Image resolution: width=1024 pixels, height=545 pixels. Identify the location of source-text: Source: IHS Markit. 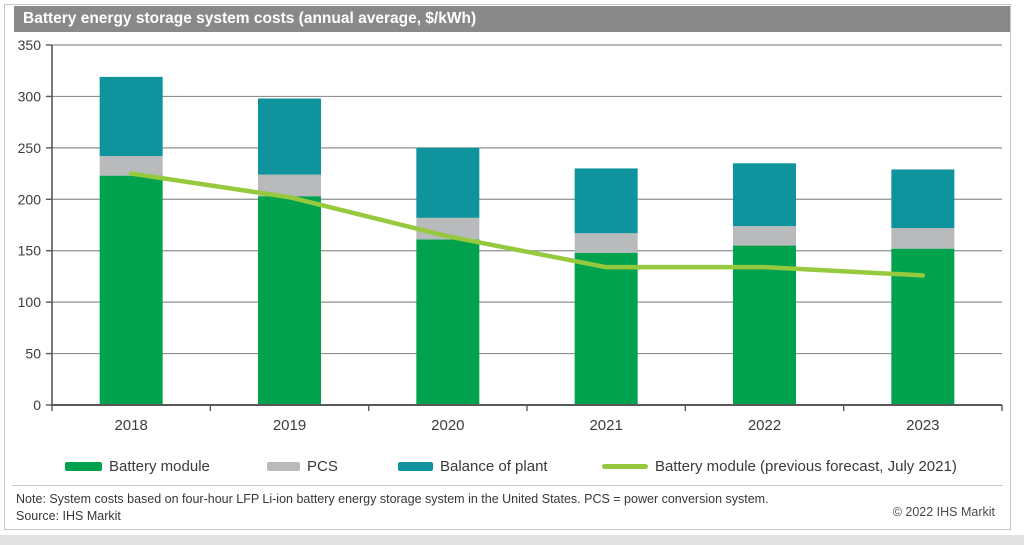
(68, 516).